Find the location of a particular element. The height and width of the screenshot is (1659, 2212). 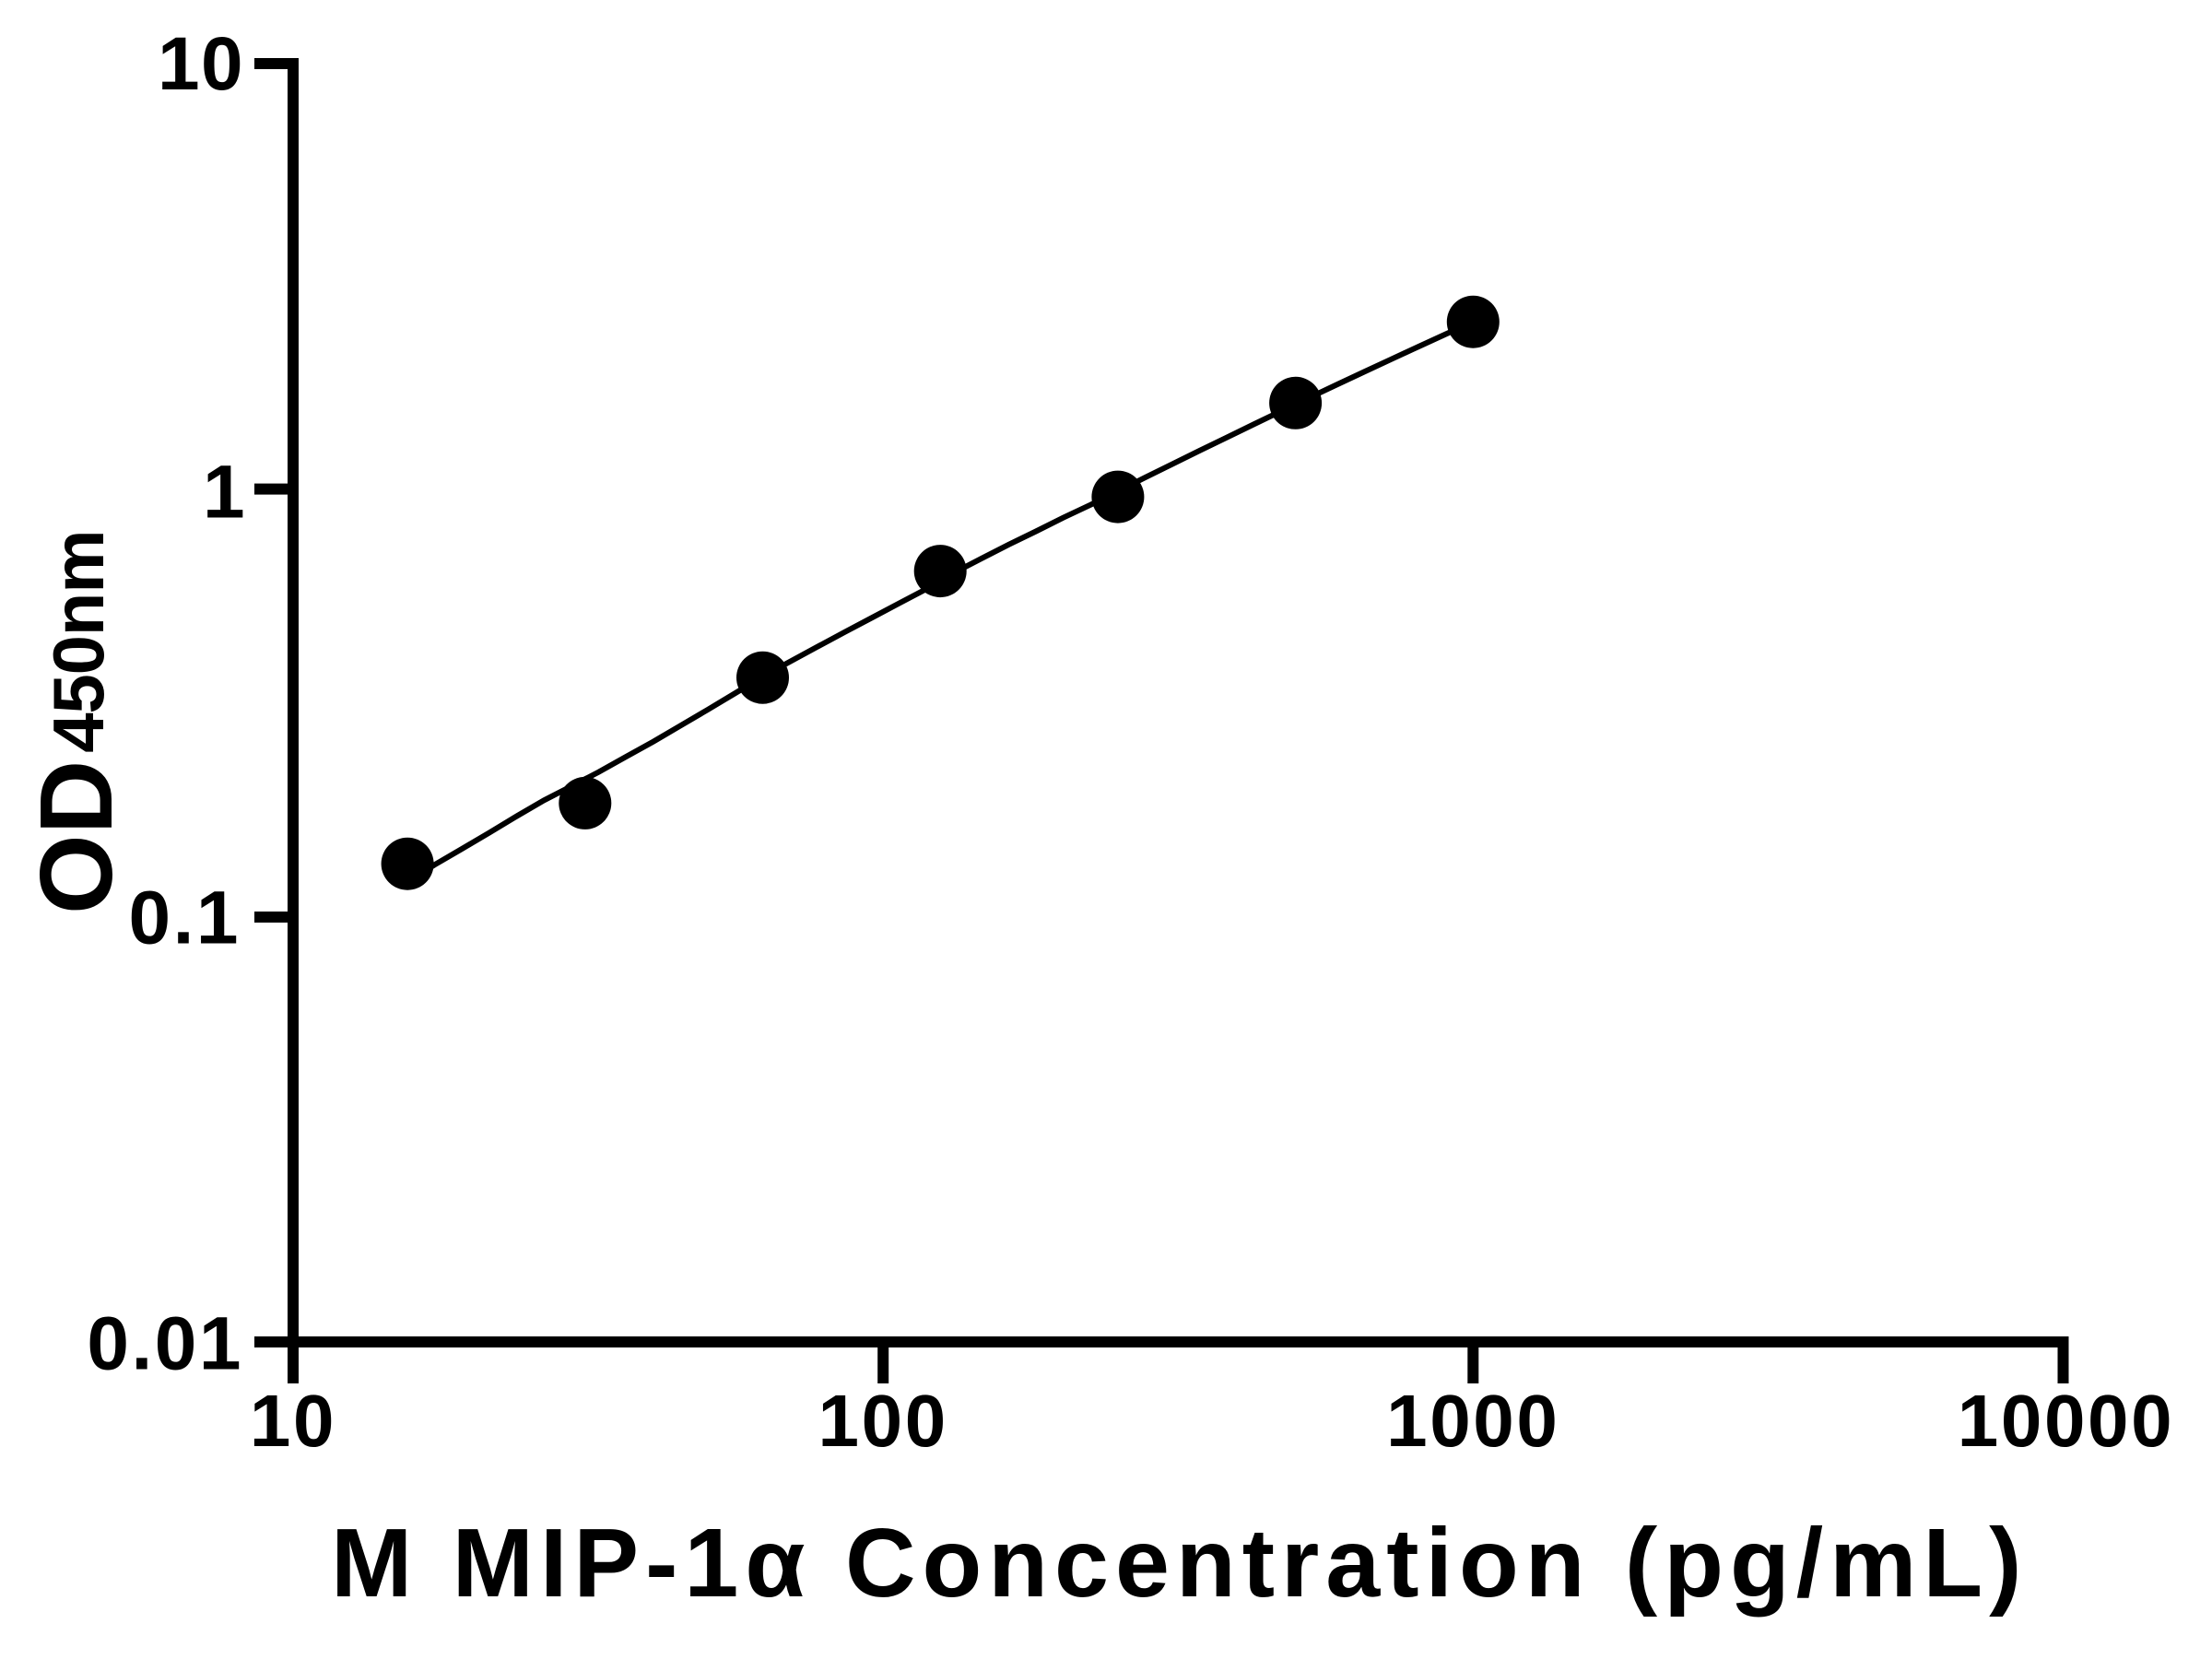

svg-text: 1 is located at coordinates (224, 493).